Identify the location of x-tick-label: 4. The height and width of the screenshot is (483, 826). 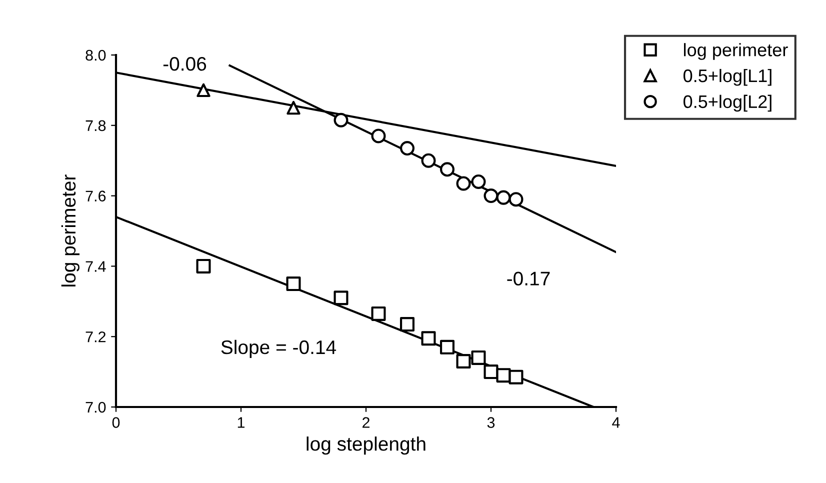
(616, 422).